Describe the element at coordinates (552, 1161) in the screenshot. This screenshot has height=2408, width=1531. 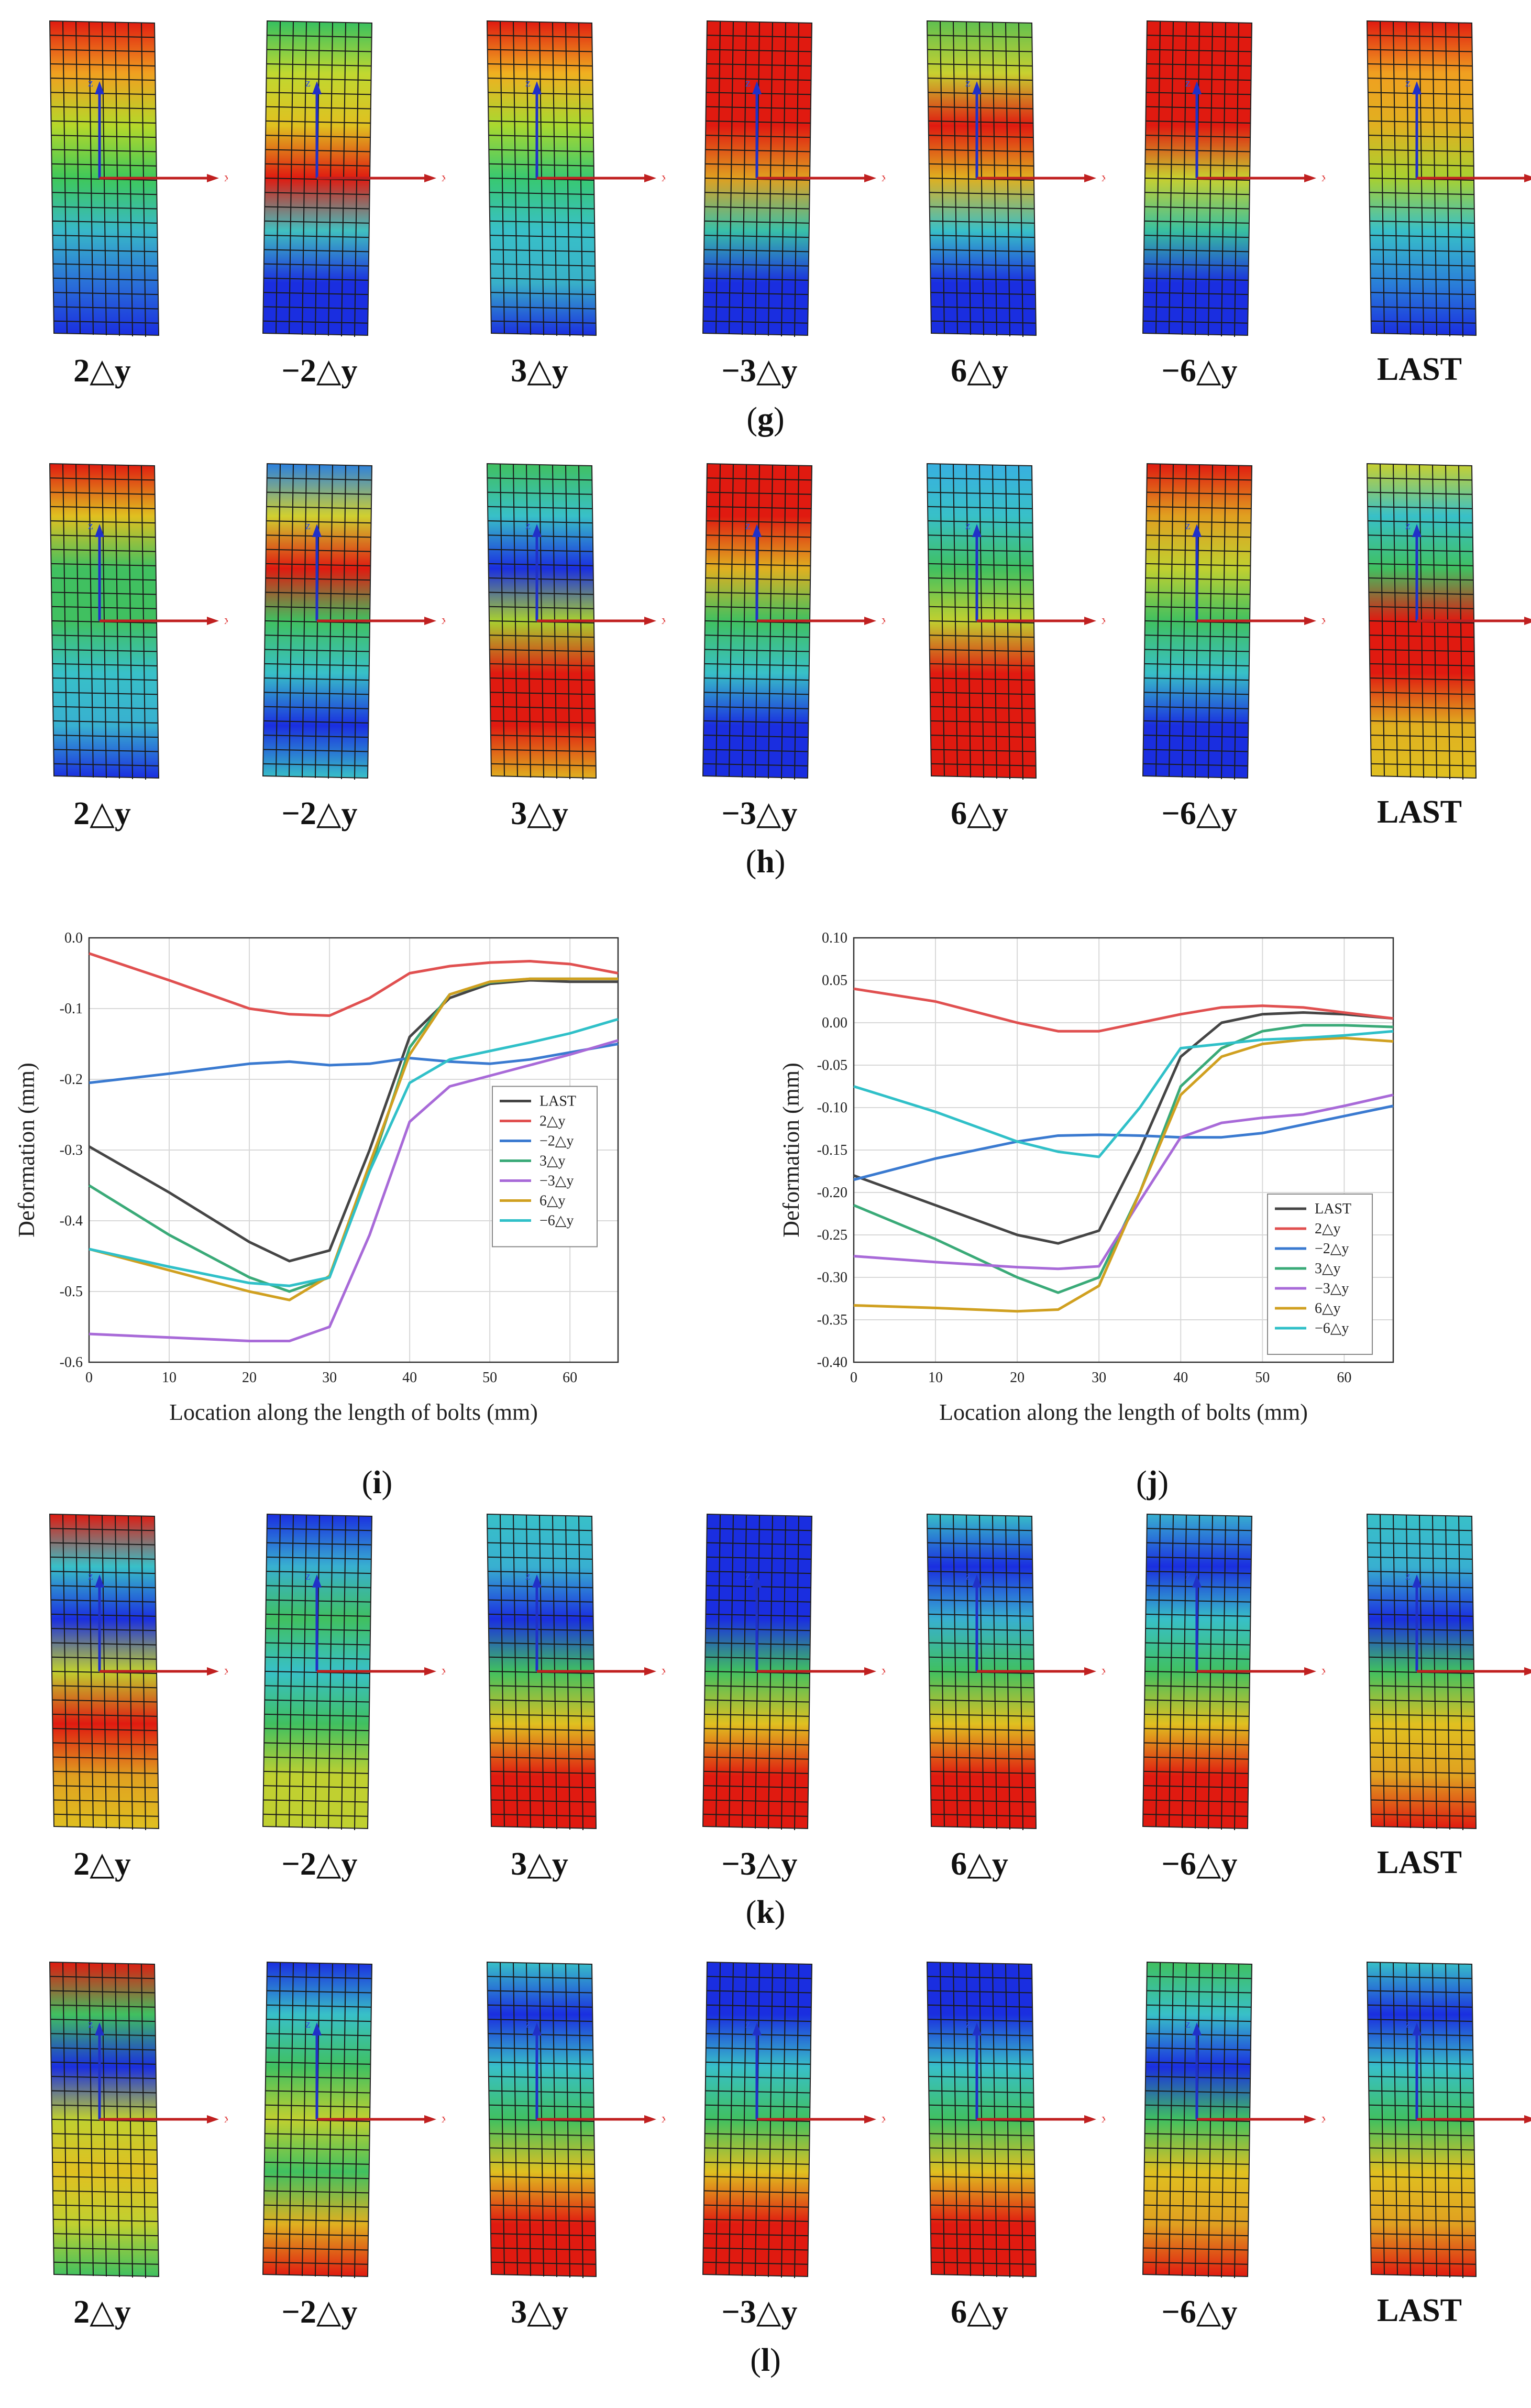
I see `legend-entry: 3△y` at that location.